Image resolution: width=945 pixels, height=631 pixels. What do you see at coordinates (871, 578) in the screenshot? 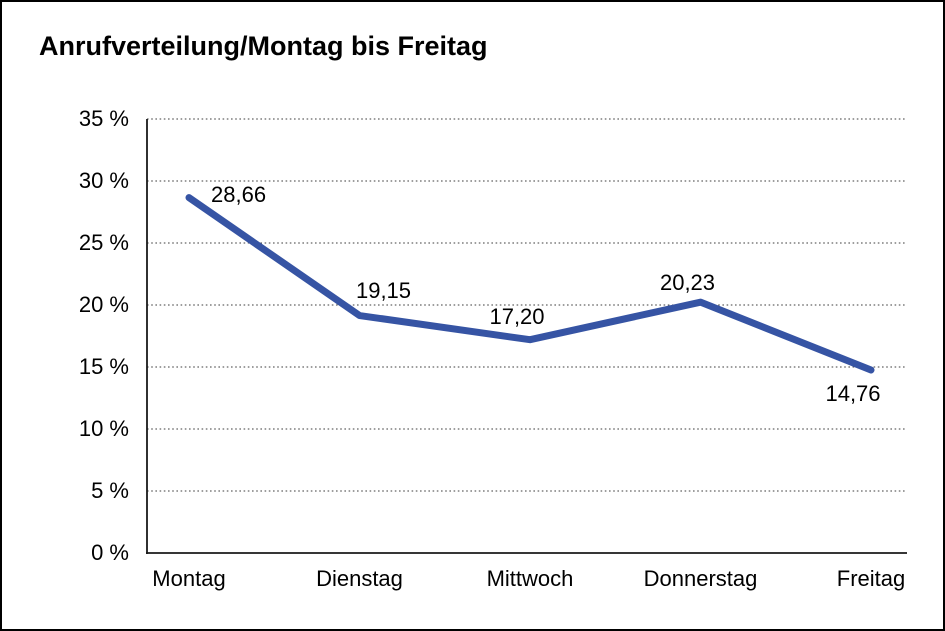
I see `x-axis-category-label: Freitag` at bounding box center [871, 578].